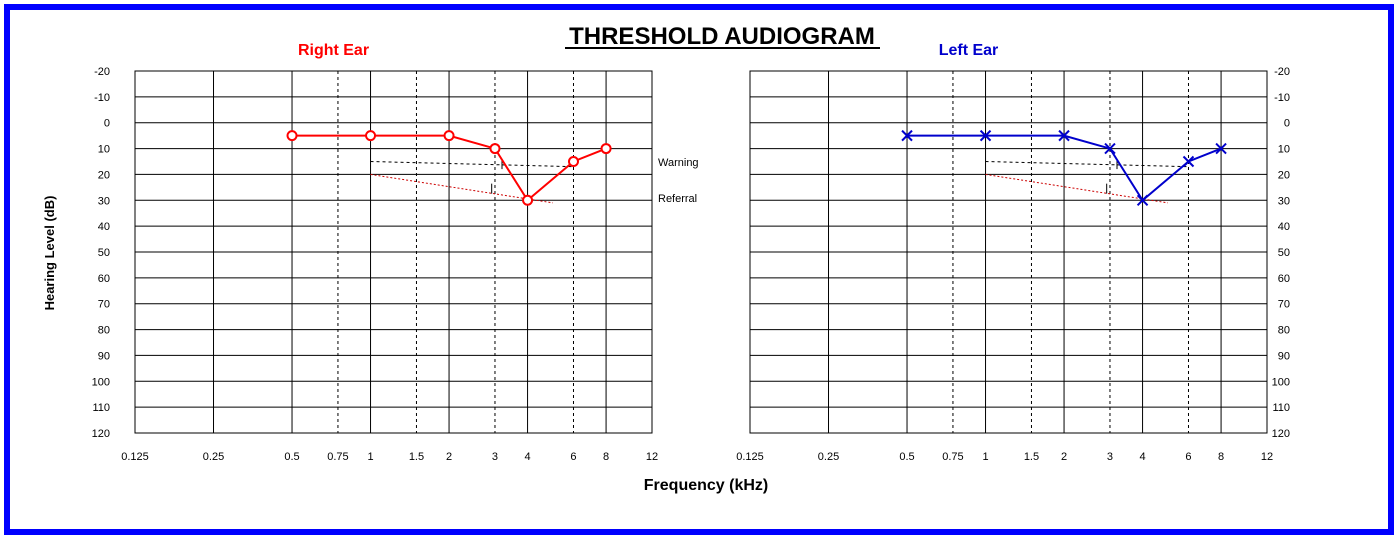 This screenshot has width=1394, height=535. I want to click on warning-label: Warning, so click(678, 163).